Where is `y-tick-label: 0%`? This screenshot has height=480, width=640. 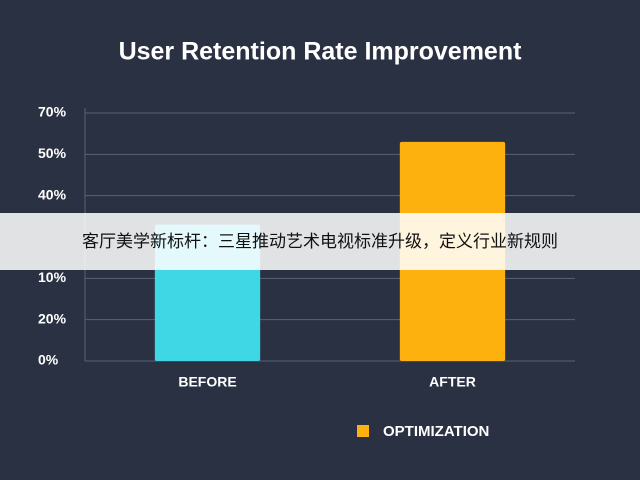 y-tick-label: 0% is located at coordinates (48, 360).